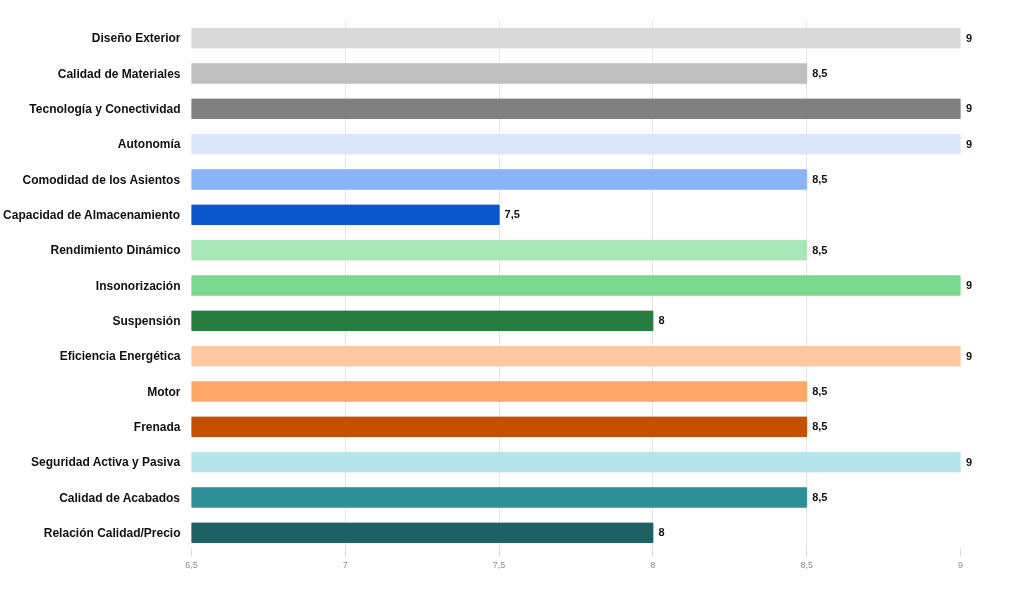 Image resolution: width=1024 pixels, height=596 pixels. Describe the element at coordinates (499, 564) in the screenshot. I see `x-tick-label: 7,5` at that location.